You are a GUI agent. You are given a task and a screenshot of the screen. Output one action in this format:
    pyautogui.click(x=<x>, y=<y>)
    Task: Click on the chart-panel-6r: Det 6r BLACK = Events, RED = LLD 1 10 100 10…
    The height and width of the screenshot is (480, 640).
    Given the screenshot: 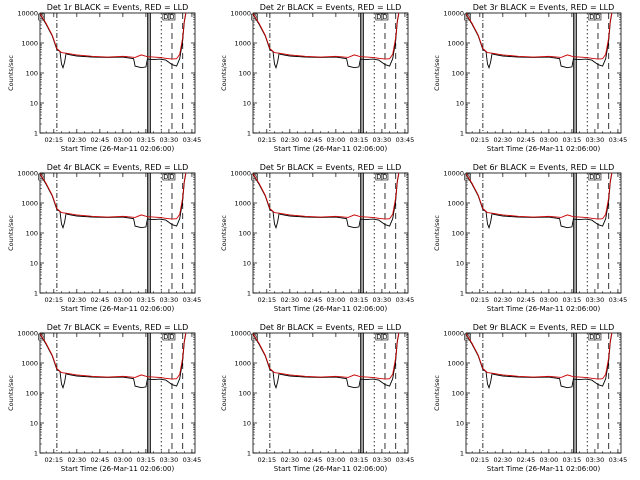 What is the action you would take?
    pyautogui.click(x=530, y=238)
    